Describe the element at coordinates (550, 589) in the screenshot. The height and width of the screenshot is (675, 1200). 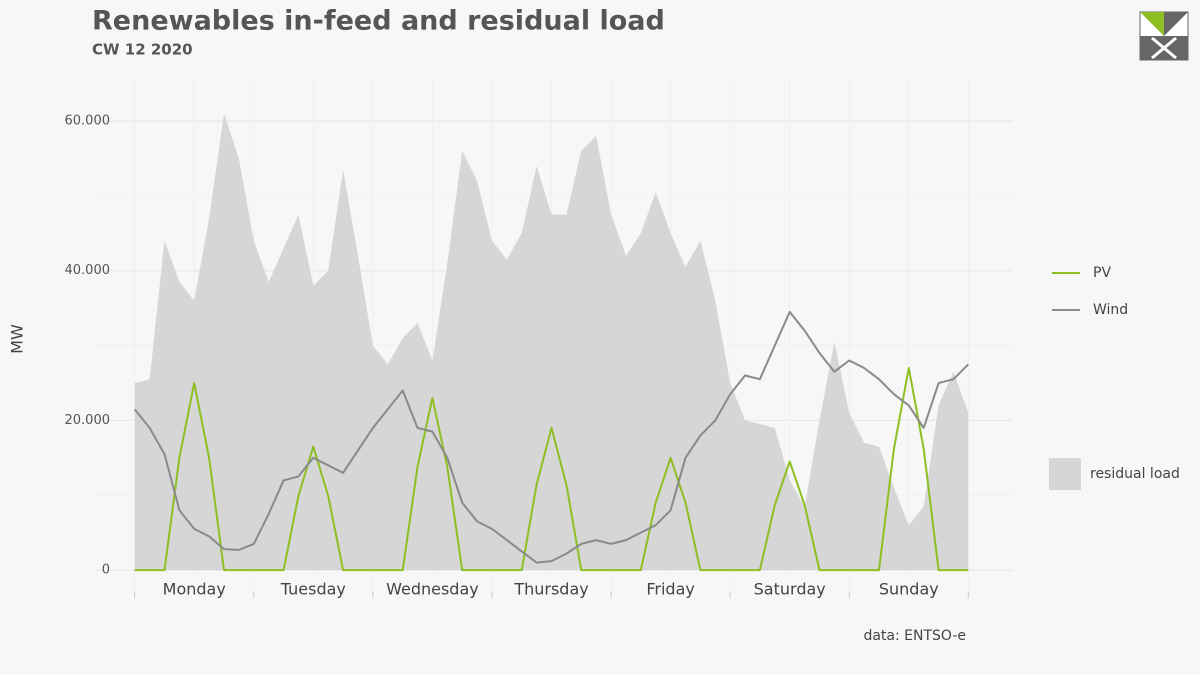
I see `x-tick-label: Thursday` at that location.